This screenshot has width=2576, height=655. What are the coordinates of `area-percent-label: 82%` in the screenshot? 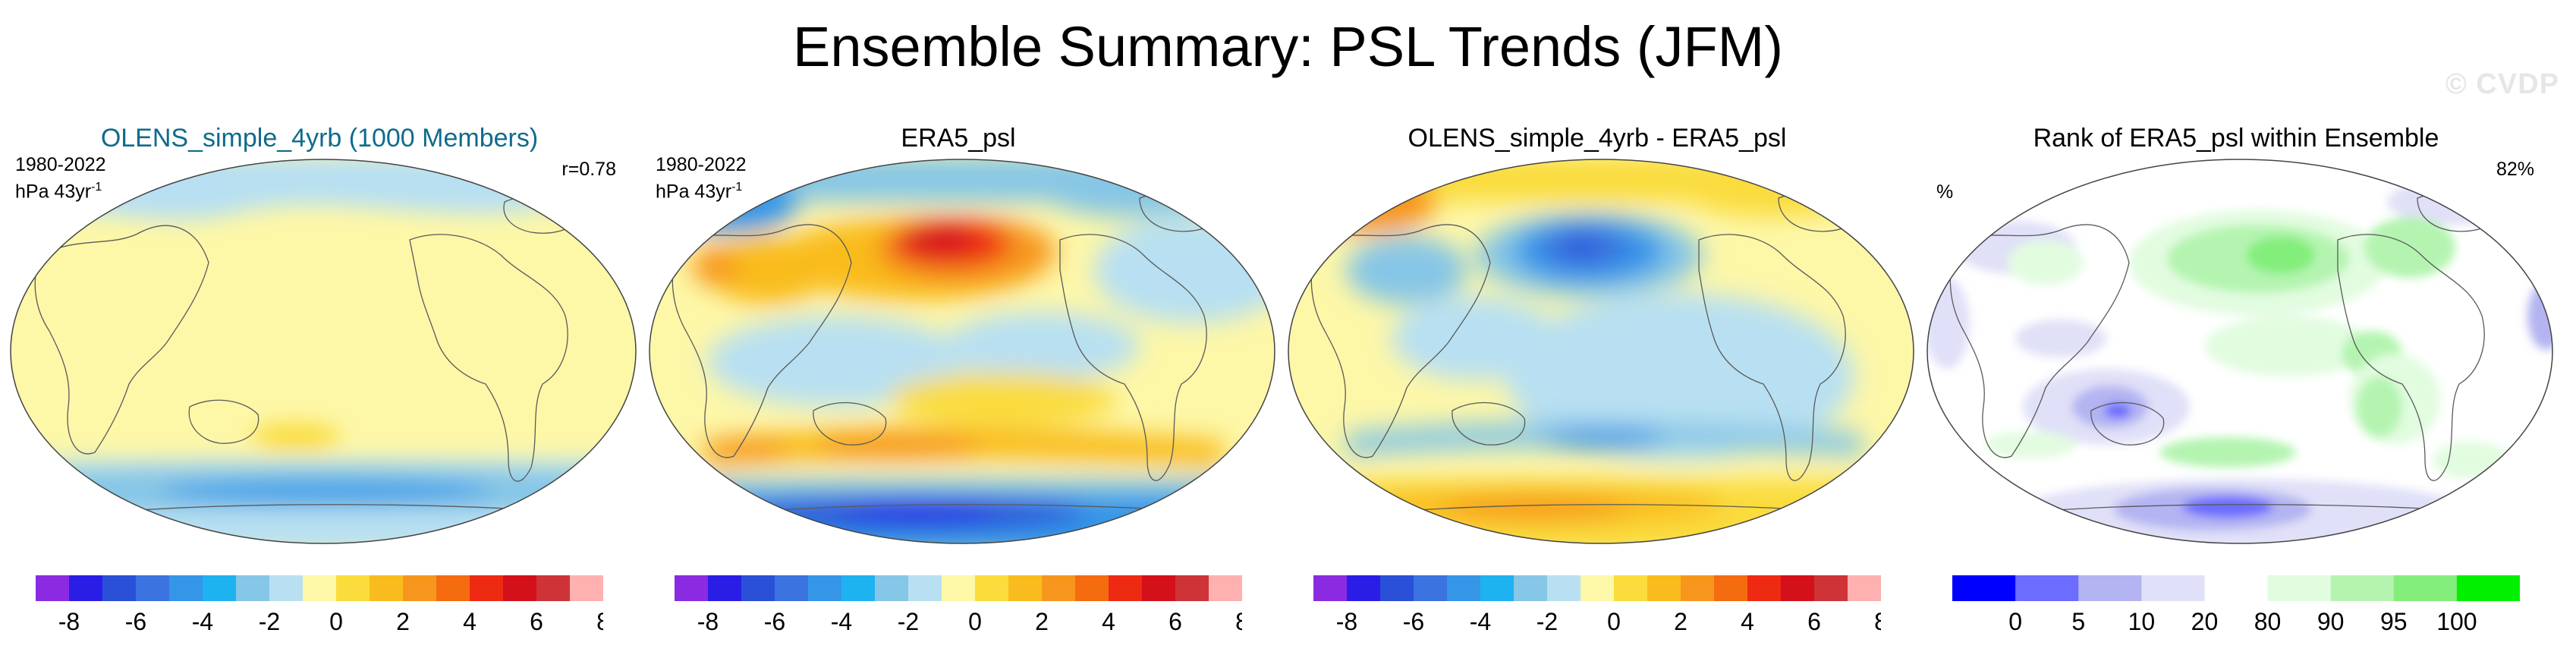 It's located at (2515, 169).